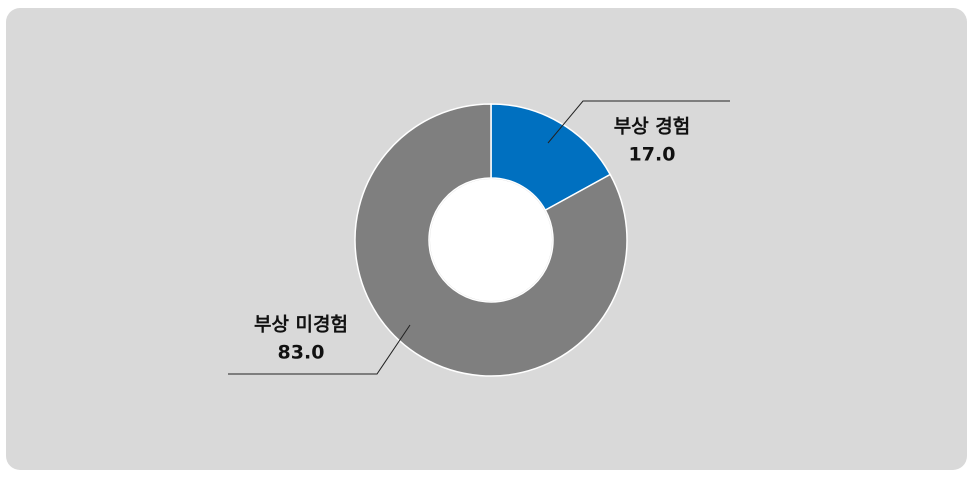  I want to click on category-label: 부상 미경험, so click(301, 325).